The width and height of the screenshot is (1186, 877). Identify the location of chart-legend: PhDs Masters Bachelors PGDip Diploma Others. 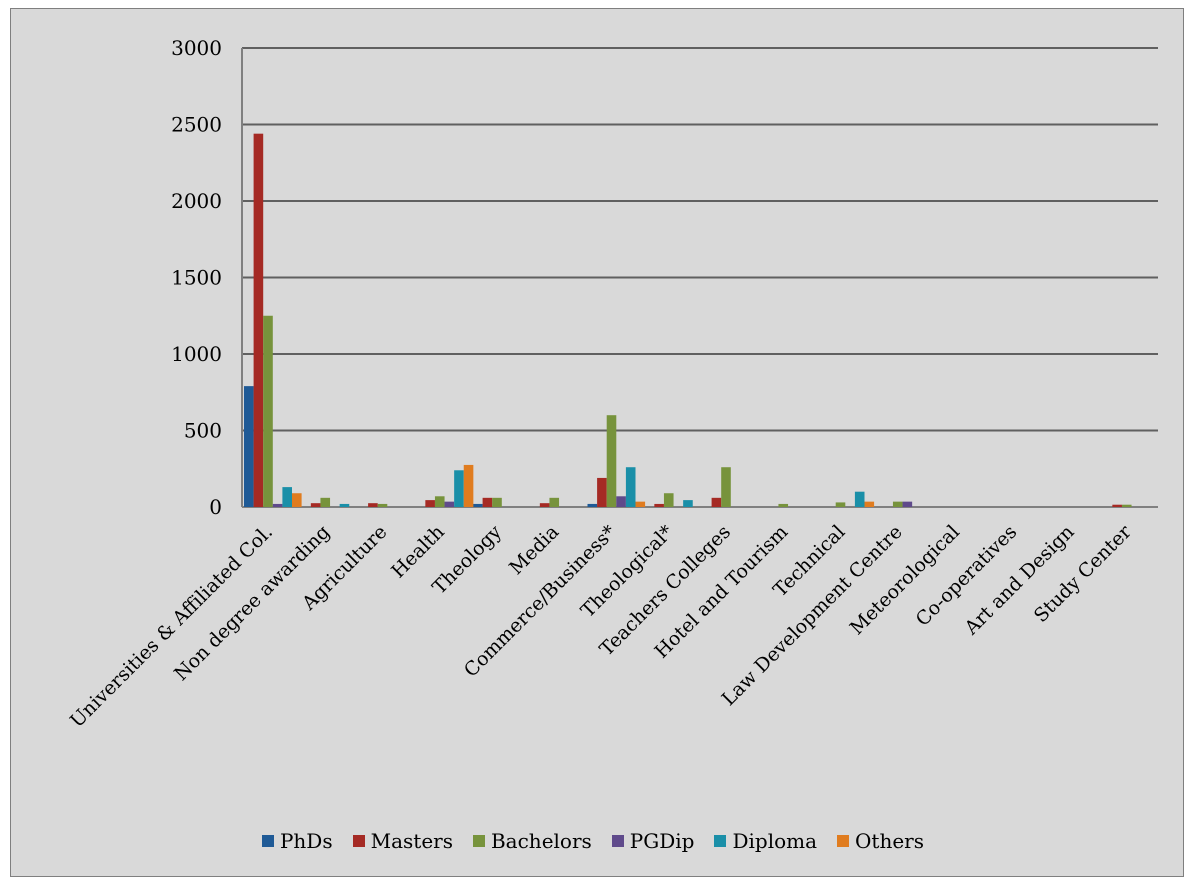
(593, 841).